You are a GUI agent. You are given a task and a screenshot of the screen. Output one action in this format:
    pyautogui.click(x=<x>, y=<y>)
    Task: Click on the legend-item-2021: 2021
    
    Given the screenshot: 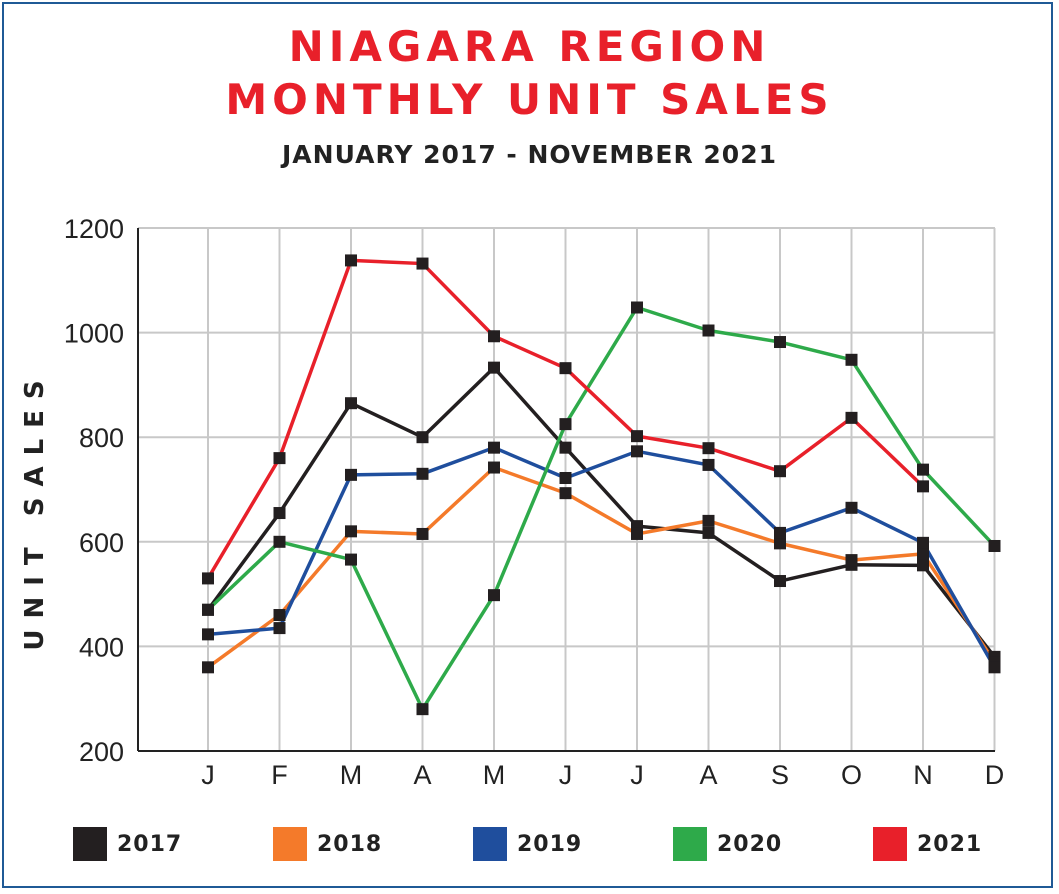 What is the action you would take?
    pyautogui.click(x=927, y=844)
    